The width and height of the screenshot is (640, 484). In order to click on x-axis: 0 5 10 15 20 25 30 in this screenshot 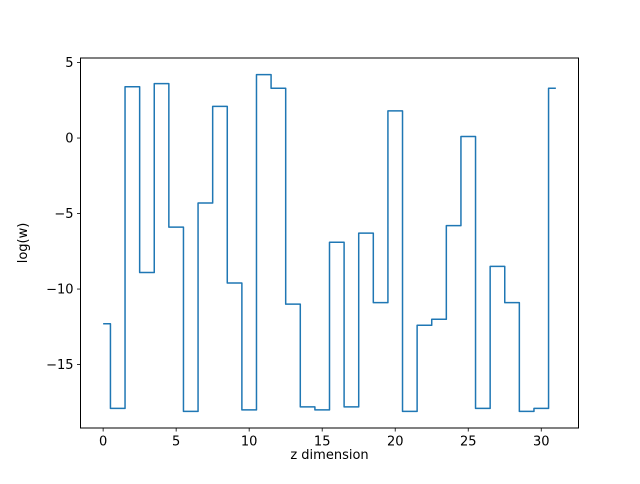, I will do `click(324, 439)`.